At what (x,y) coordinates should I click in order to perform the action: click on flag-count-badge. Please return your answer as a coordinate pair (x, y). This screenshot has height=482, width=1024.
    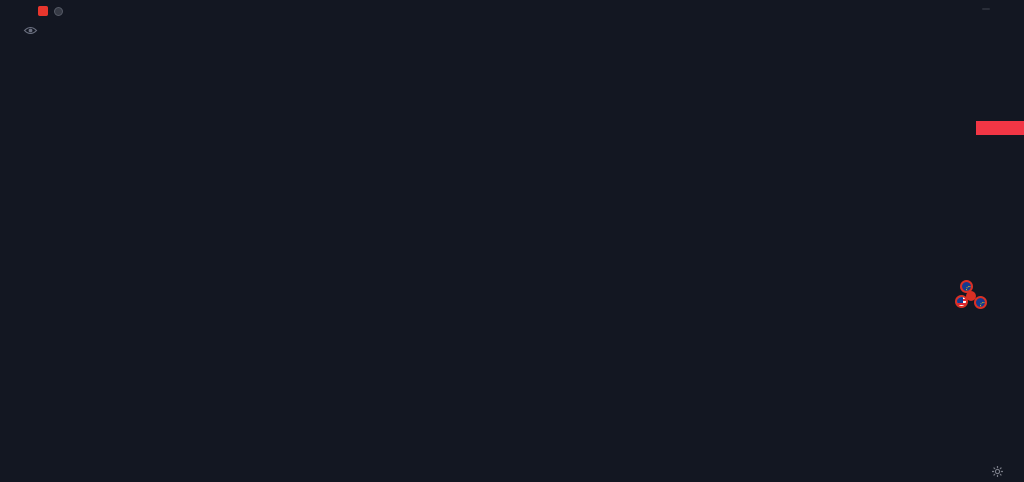
    Looking at the image, I should click on (971, 296).